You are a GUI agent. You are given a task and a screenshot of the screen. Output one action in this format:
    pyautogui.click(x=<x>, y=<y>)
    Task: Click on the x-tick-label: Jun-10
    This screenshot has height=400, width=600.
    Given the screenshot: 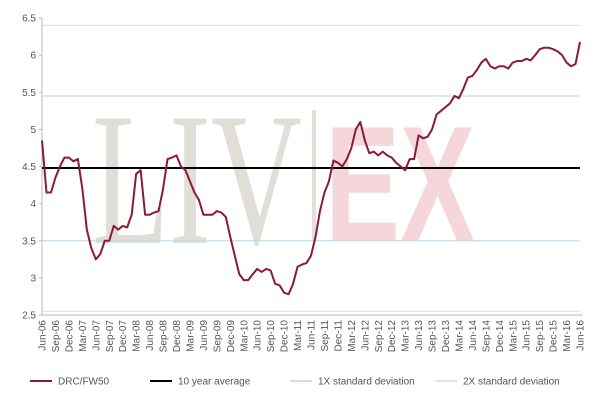 What is the action you would take?
    pyautogui.click(x=258, y=335)
    